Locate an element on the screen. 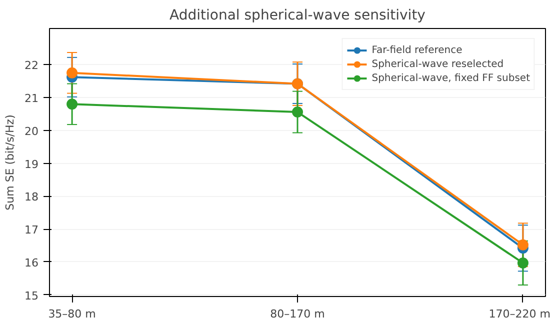 The width and height of the screenshot is (550, 323). y-tick-label: 19 is located at coordinates (31, 164).